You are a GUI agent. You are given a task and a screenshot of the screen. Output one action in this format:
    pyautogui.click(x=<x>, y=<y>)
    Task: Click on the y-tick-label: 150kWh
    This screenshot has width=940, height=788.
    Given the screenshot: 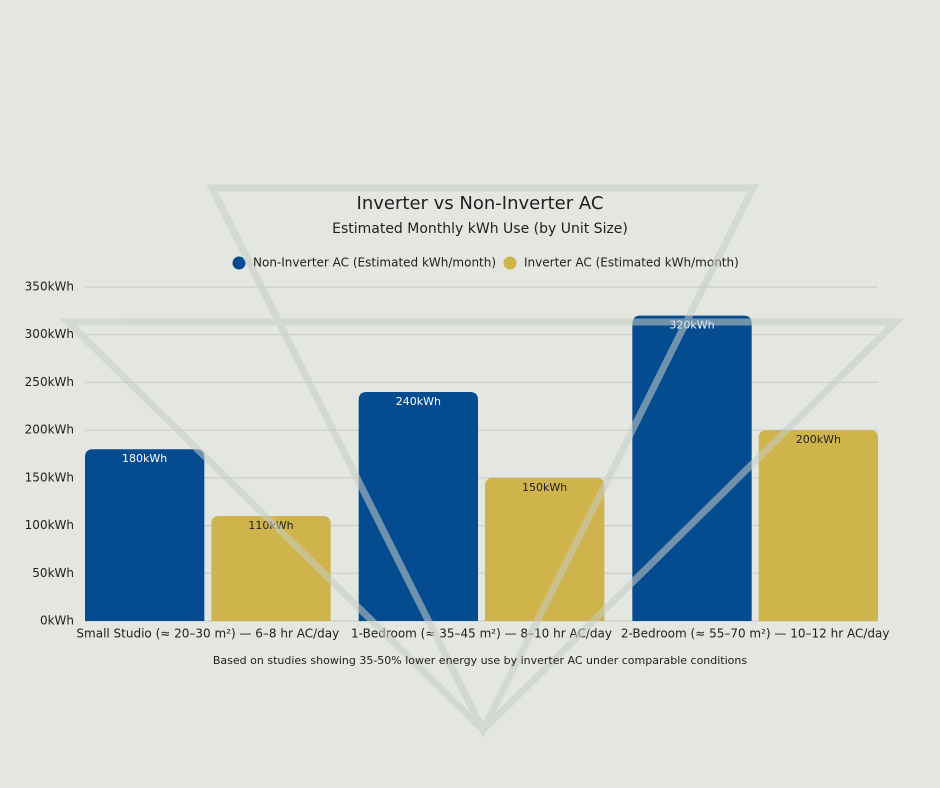 What is the action you would take?
    pyautogui.click(x=49, y=477)
    